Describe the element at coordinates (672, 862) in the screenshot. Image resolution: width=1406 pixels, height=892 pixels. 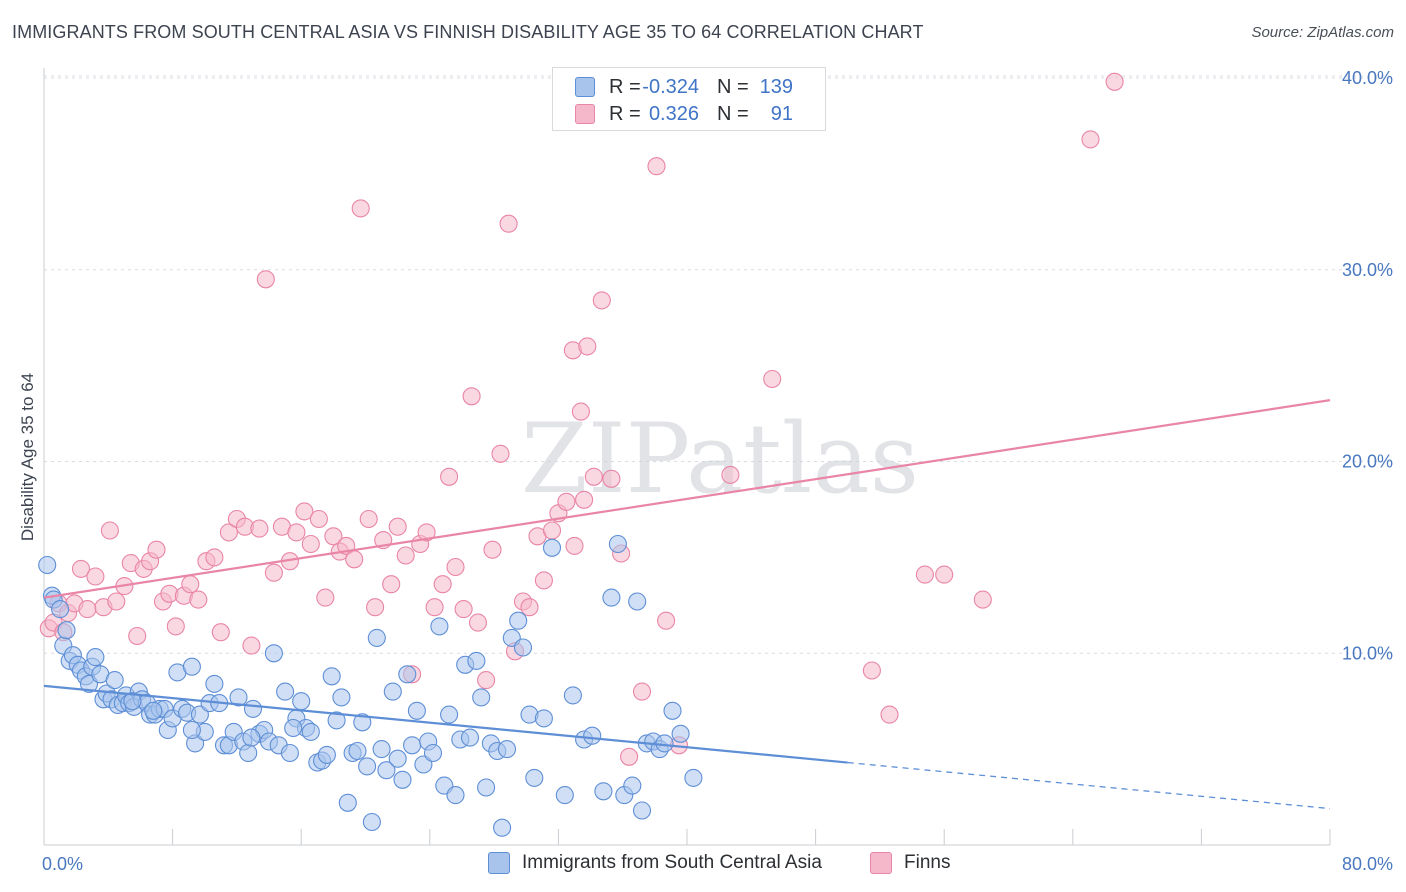
I see `legend-label-immigrants: Immigrants from South Central Asia` at that location.